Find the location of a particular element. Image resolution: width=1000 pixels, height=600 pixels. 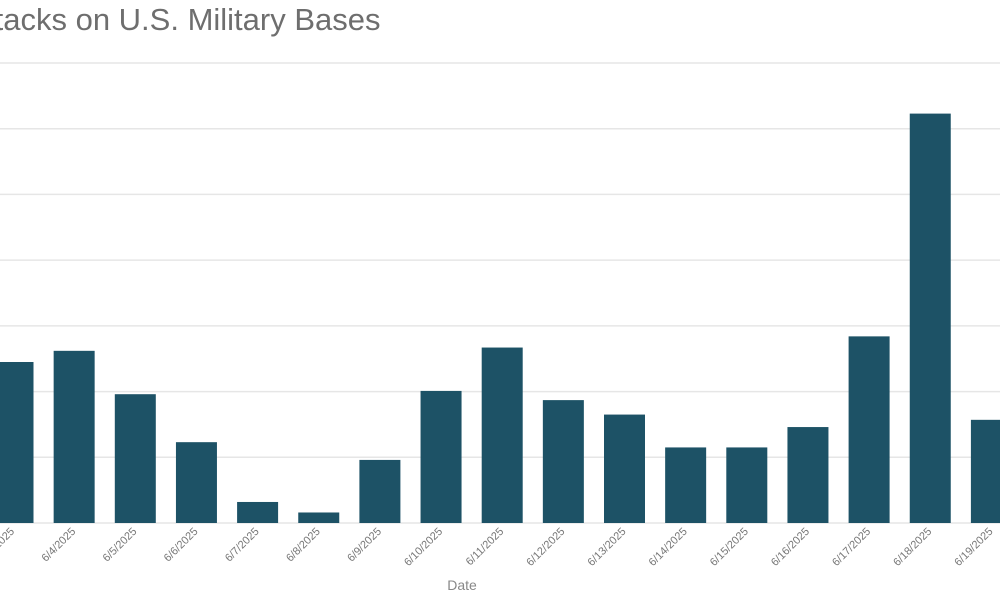

x-tick-label: 6/13/2025 is located at coordinates (607, 547).